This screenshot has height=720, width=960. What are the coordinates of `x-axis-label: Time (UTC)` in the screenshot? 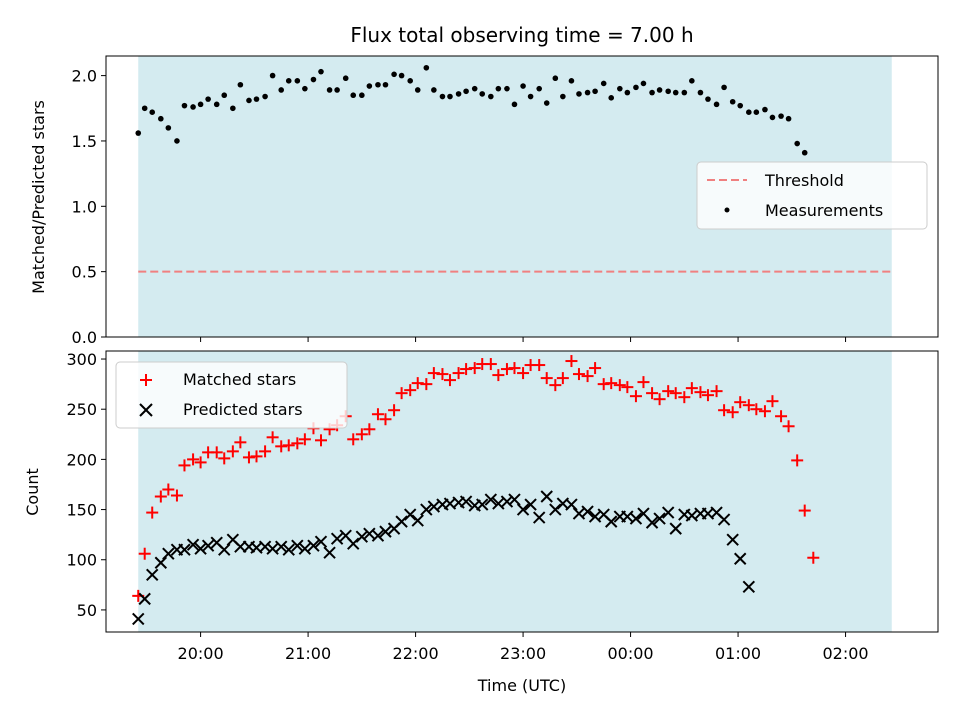 It's located at (521, 685).